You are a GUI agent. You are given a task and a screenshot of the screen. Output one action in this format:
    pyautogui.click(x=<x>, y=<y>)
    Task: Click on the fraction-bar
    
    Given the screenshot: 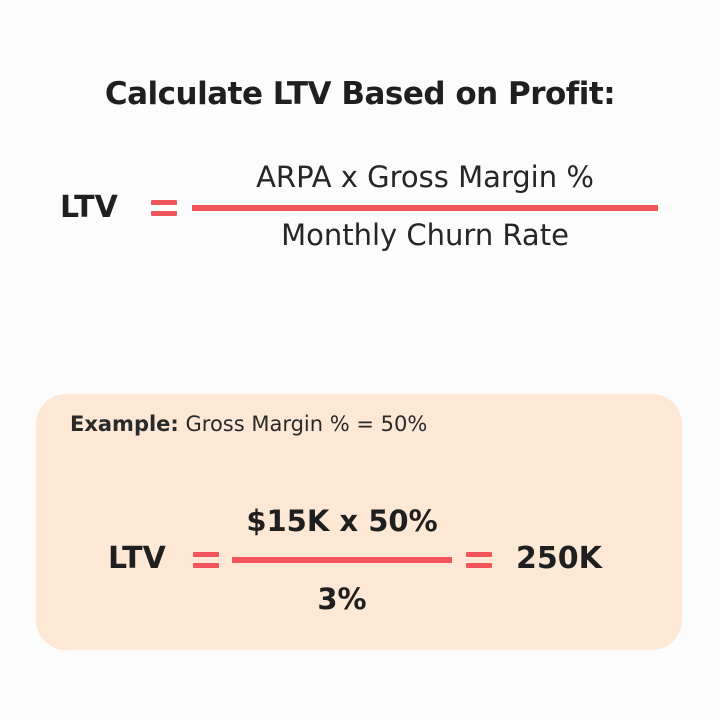 What is the action you would take?
    pyautogui.click(x=425, y=208)
    